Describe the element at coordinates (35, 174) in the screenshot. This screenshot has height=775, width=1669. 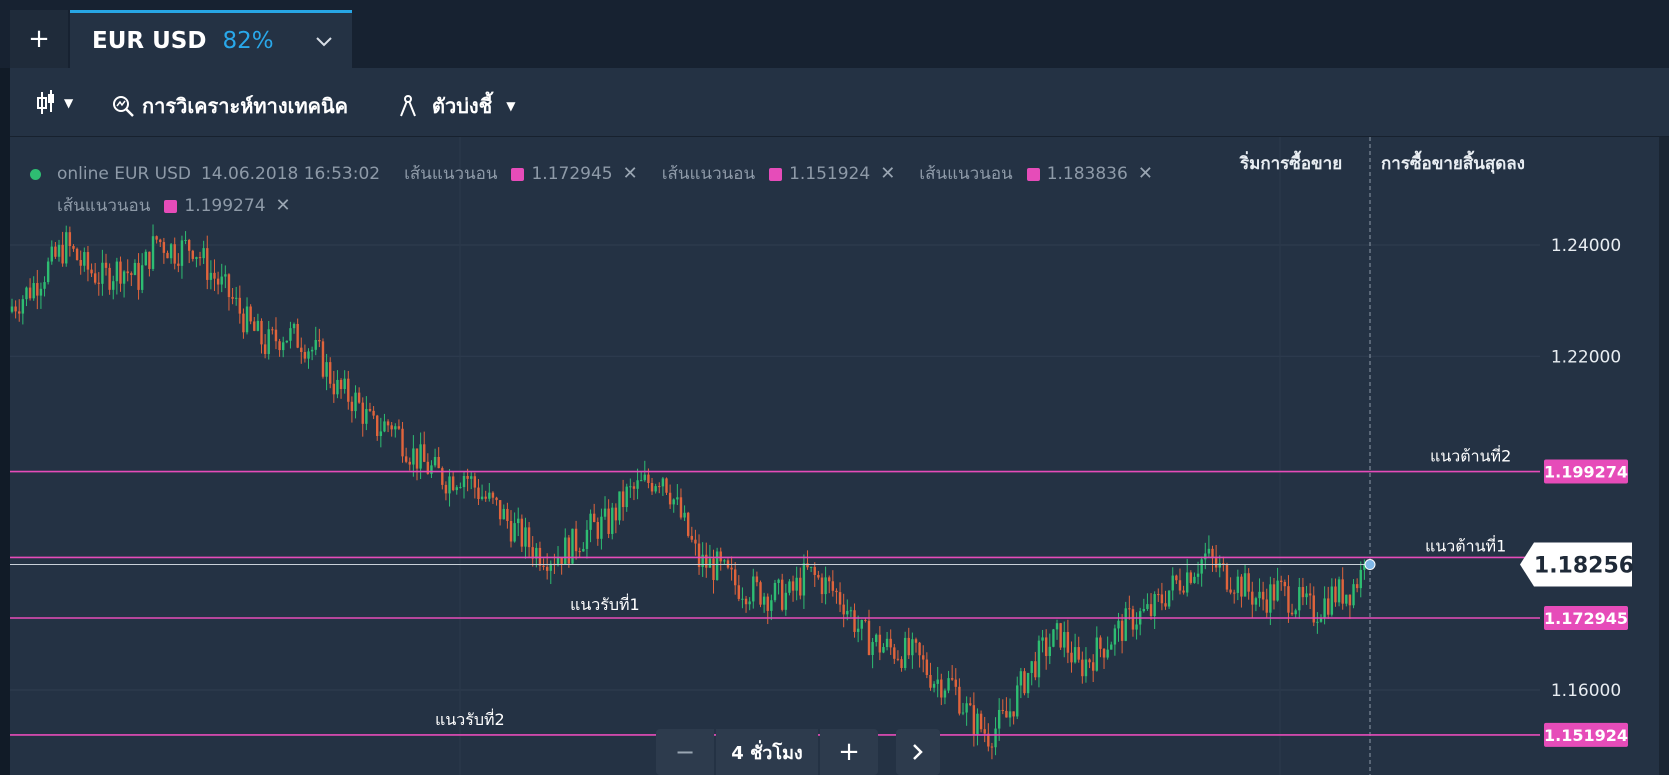
I see `online-status-icon` at that location.